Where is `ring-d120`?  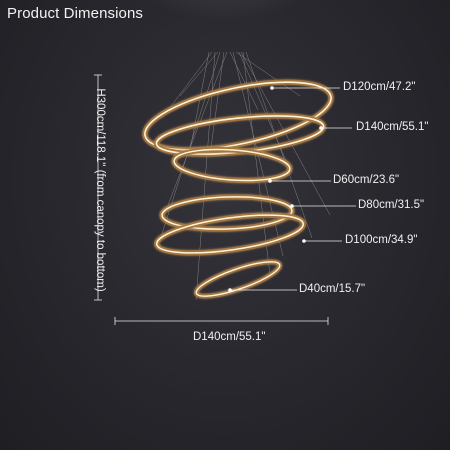 ring-d120 is located at coordinates (238, 116).